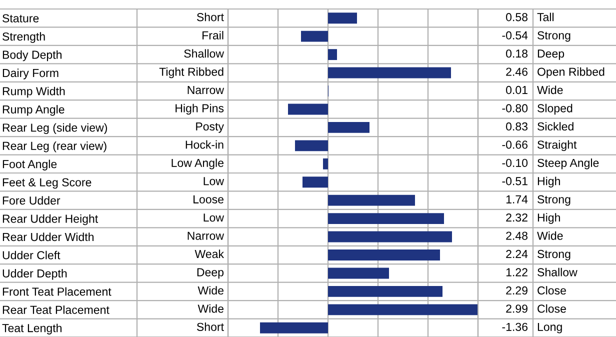  What do you see at coordinates (31, 200) in the screenshot?
I see `y-tick-label: Fore Udder` at bounding box center [31, 200].